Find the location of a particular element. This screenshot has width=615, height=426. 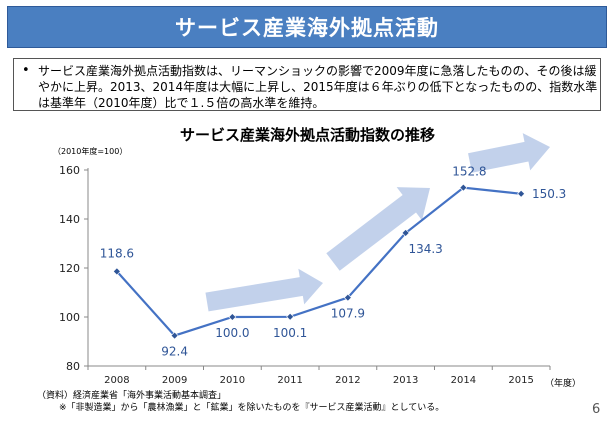

source-note: （資料）経済産業省「海外事業活動基本調査」 is located at coordinates (132, 396).